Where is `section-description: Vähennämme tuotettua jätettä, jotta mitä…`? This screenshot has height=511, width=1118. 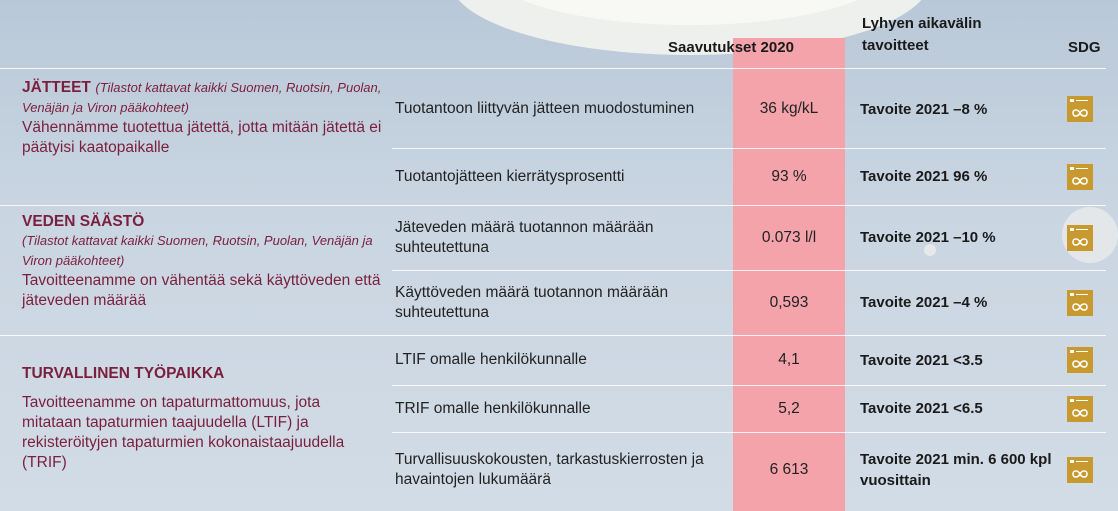 section-description: Vähennämme tuotettua jätettä, jotta mitä… is located at coordinates (202, 137).